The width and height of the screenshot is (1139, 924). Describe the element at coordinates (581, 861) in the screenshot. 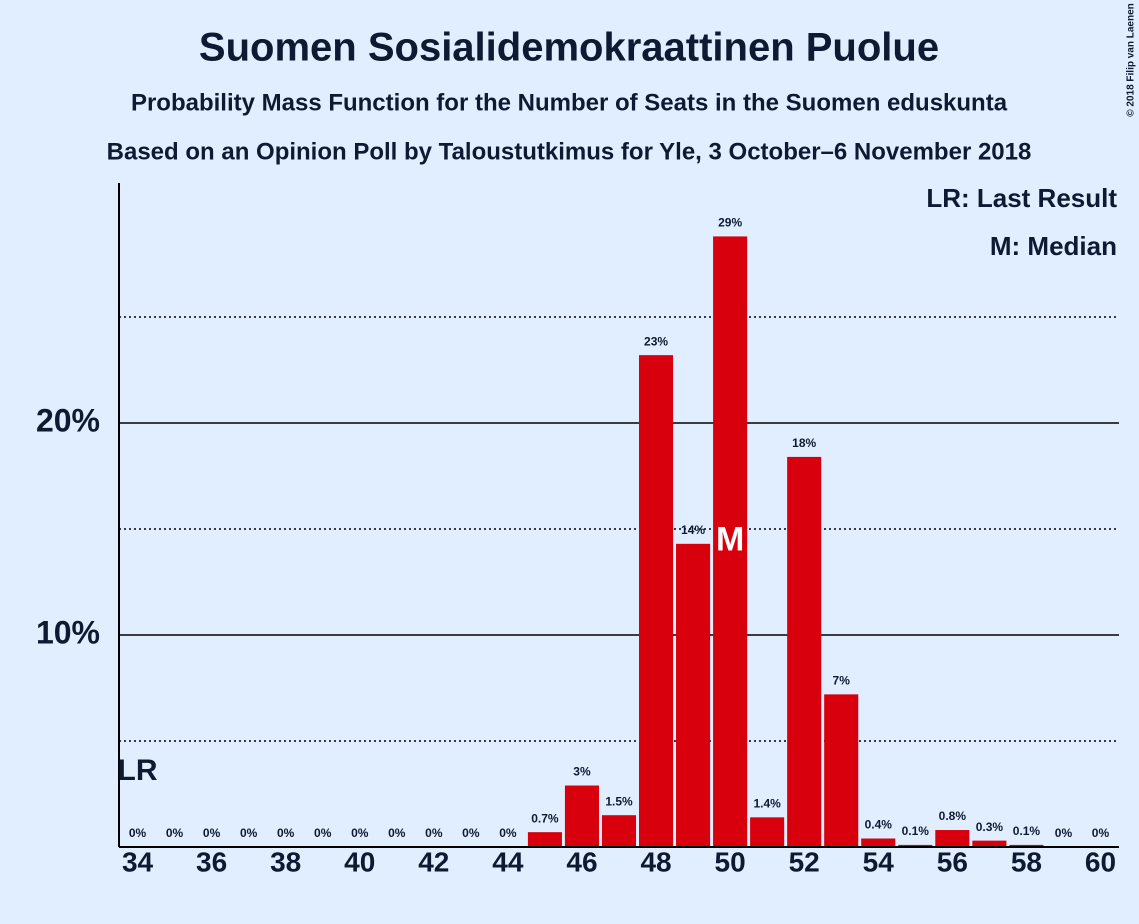

I see `x-tick-label: 46` at that location.